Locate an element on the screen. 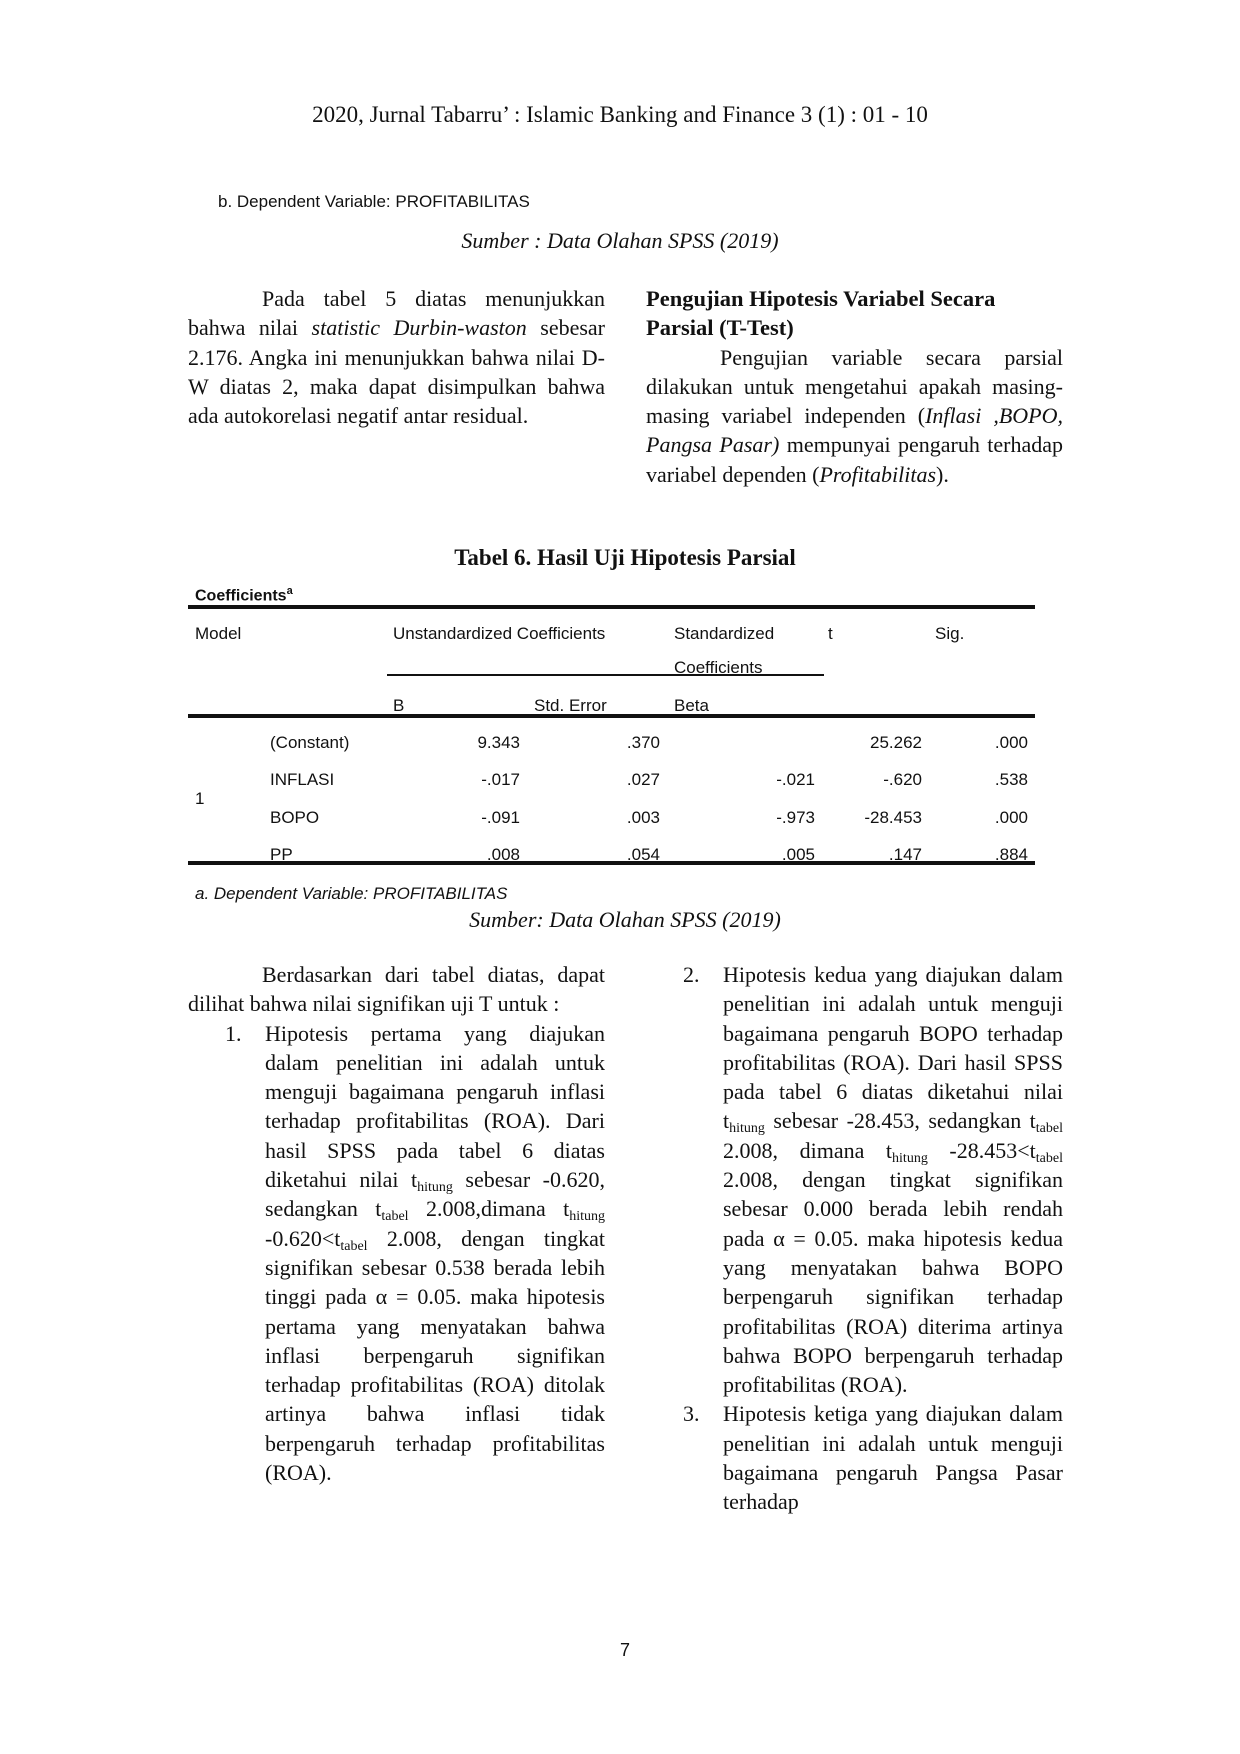 Image resolution: width=1240 pixels, height=1754 pixels. list-number: 3. is located at coordinates (691, 1414).